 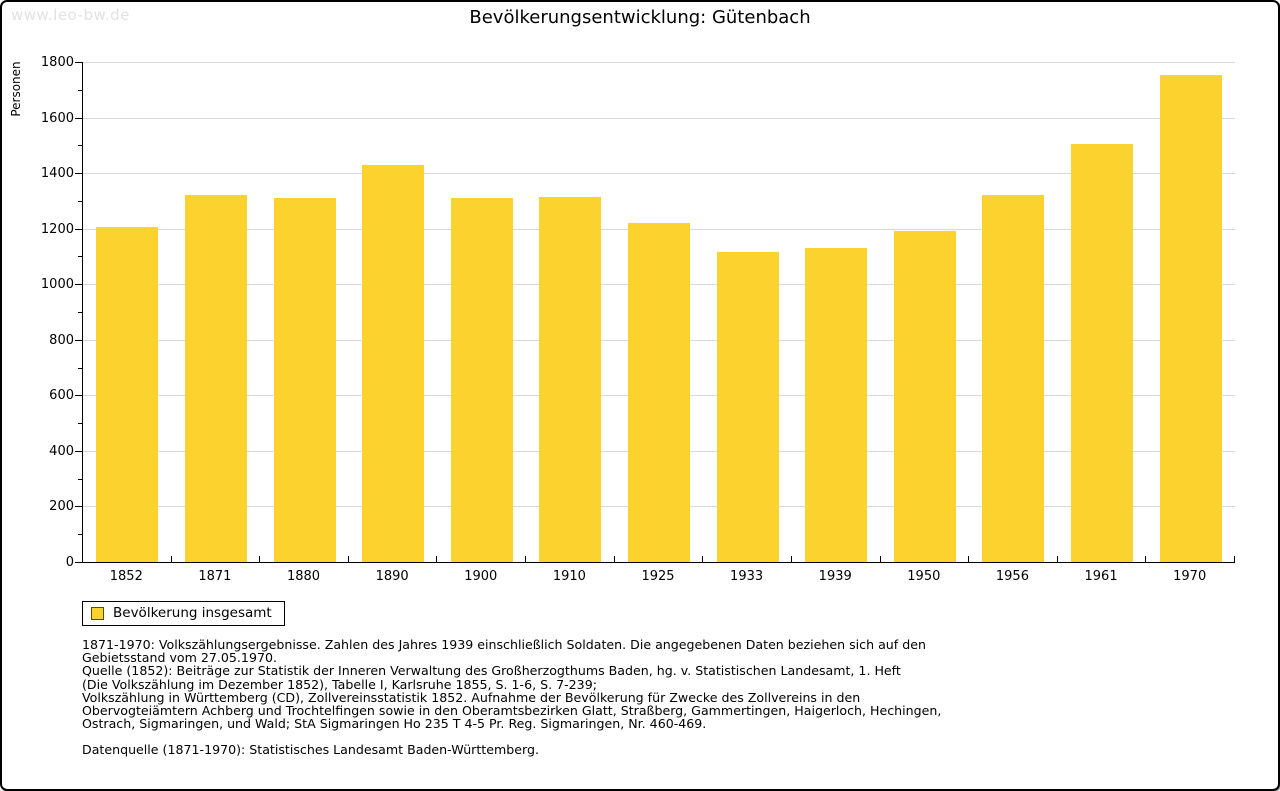 I want to click on y-tick-label: 200, so click(x=61, y=507).